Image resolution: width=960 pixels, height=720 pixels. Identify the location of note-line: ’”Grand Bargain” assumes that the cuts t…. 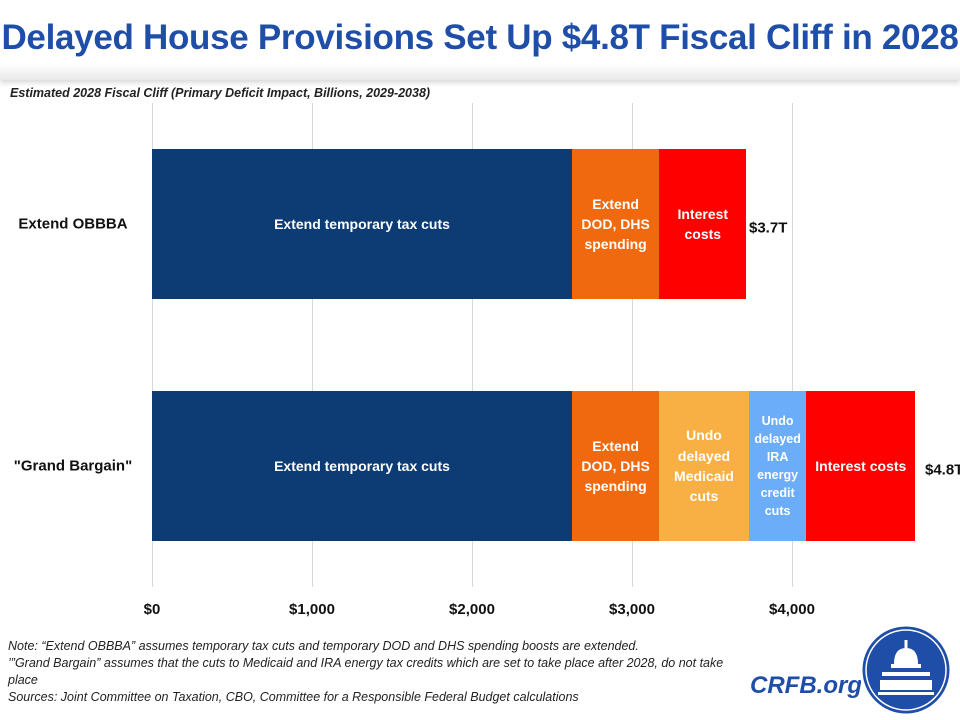
(366, 671).